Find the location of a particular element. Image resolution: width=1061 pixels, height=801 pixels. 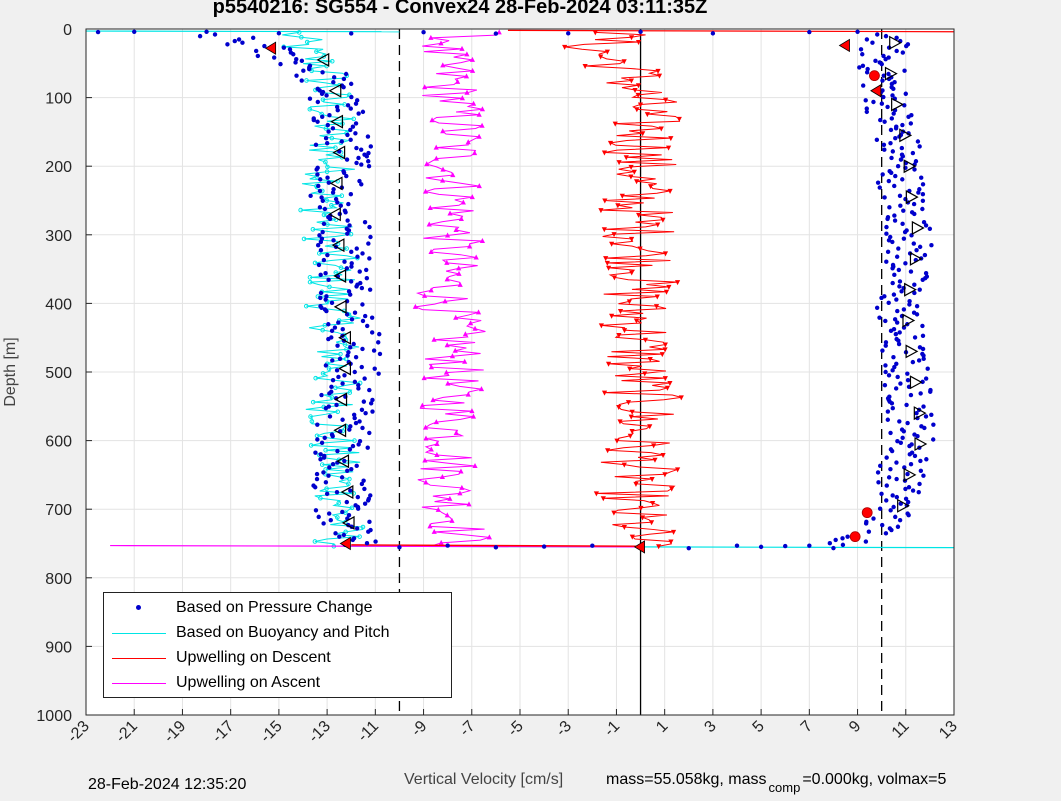

y-tick-label: 600 is located at coordinates (58, 442).